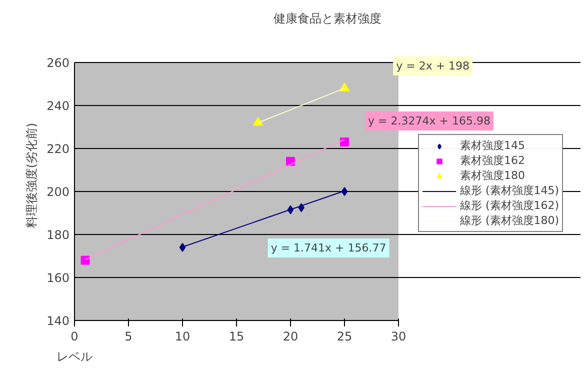 Image resolution: width=588 pixels, height=387 pixels. What do you see at coordinates (182, 337) in the screenshot?
I see `x-tick-label: 10` at bounding box center [182, 337].